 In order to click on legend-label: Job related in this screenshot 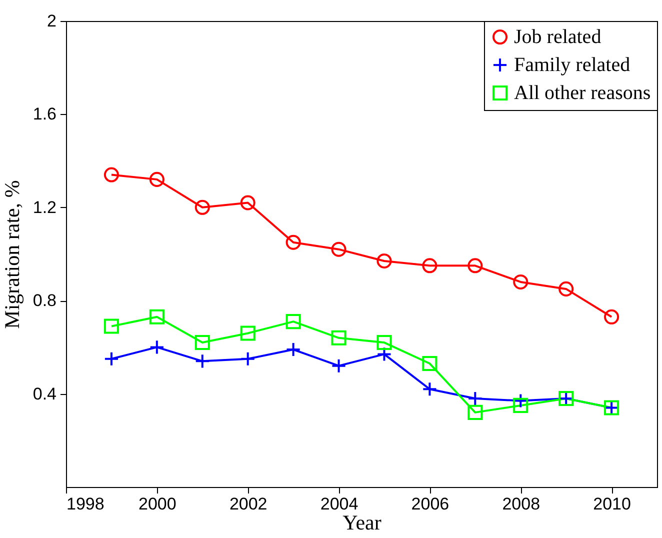, I will do `click(558, 37)`.